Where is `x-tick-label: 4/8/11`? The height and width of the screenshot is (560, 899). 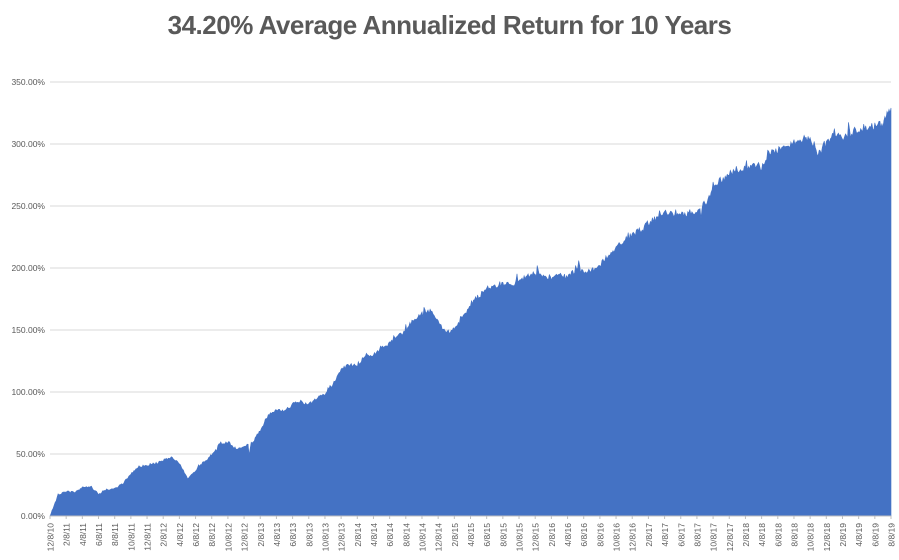
x-tick-label: 4/8/11 is located at coordinates (83, 534).